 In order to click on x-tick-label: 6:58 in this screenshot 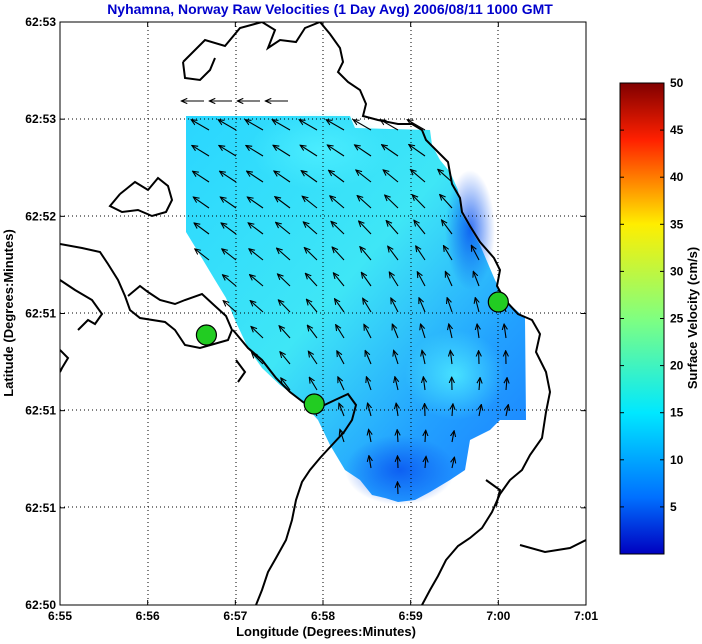, I will do `click(323, 616)`.